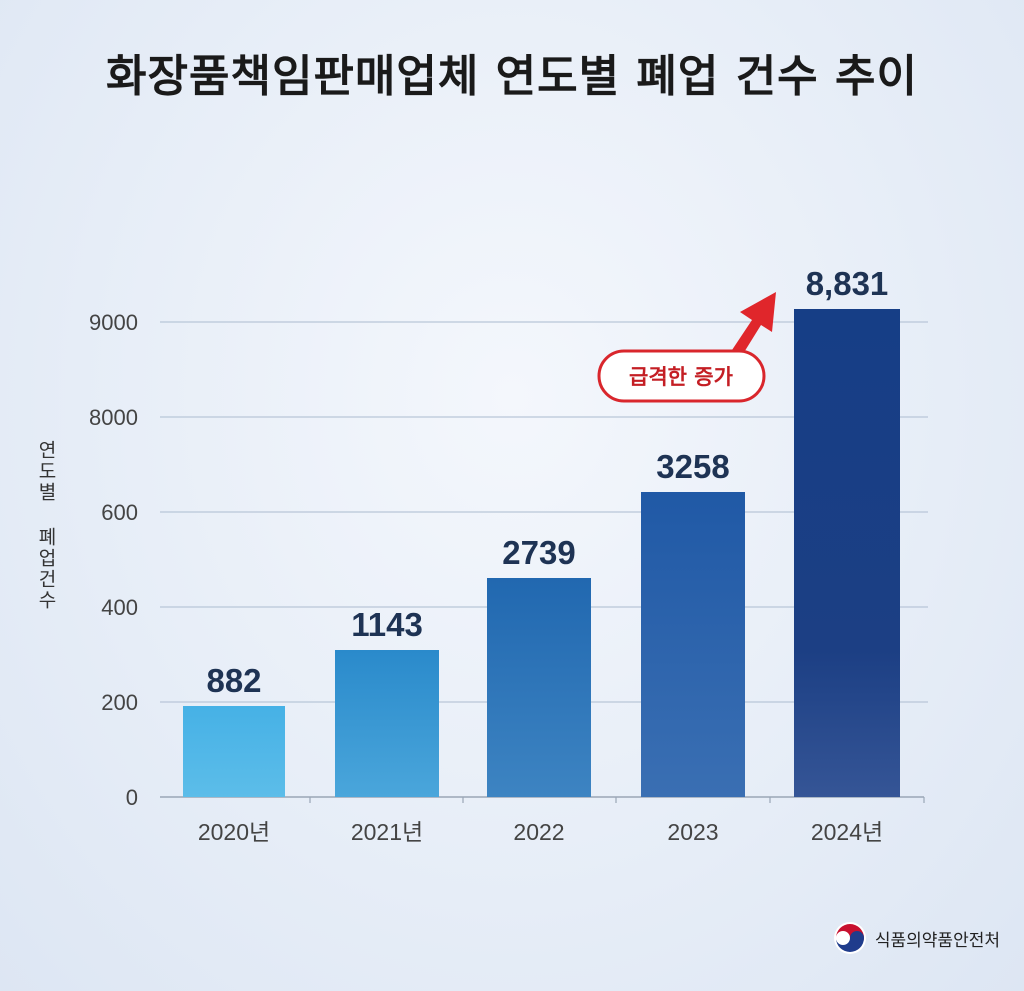 Image resolution: width=1024 pixels, height=991 pixels. Describe the element at coordinates (119, 512) in the screenshot. I see `y-tick-label: 600` at that location.